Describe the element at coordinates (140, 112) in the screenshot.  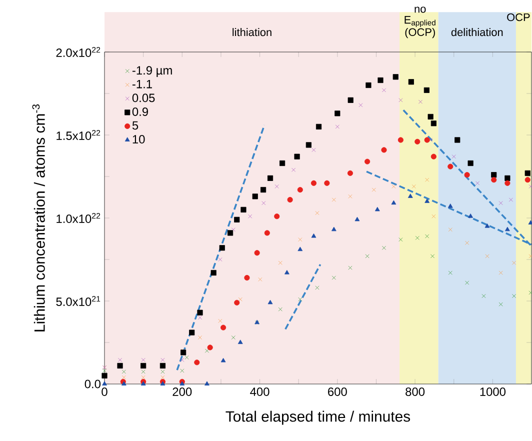
I see `legend-label: 0.9` at that location.